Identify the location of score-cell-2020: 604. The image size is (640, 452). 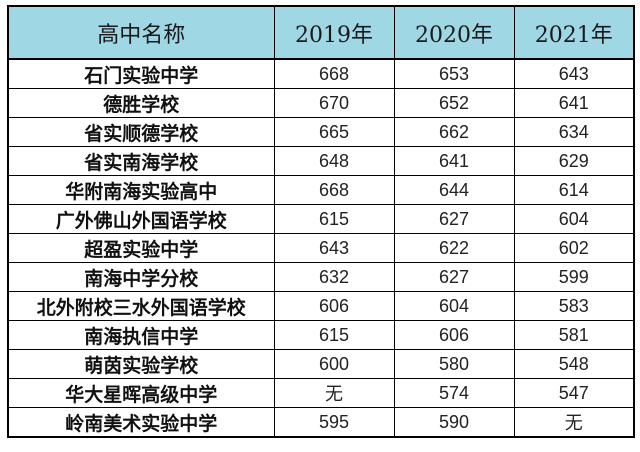
(454, 306).